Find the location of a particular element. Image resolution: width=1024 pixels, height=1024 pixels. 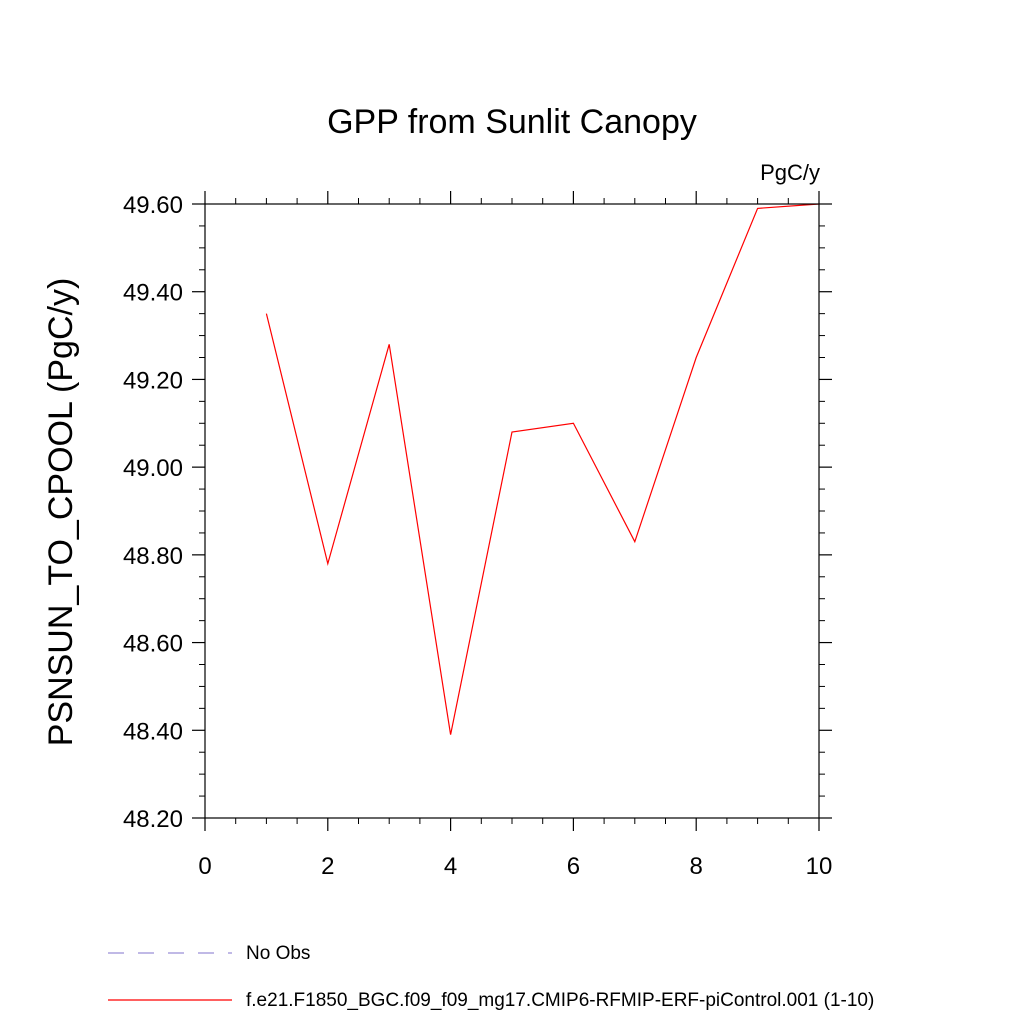

x-tick-label: 10 is located at coordinates (819, 866).